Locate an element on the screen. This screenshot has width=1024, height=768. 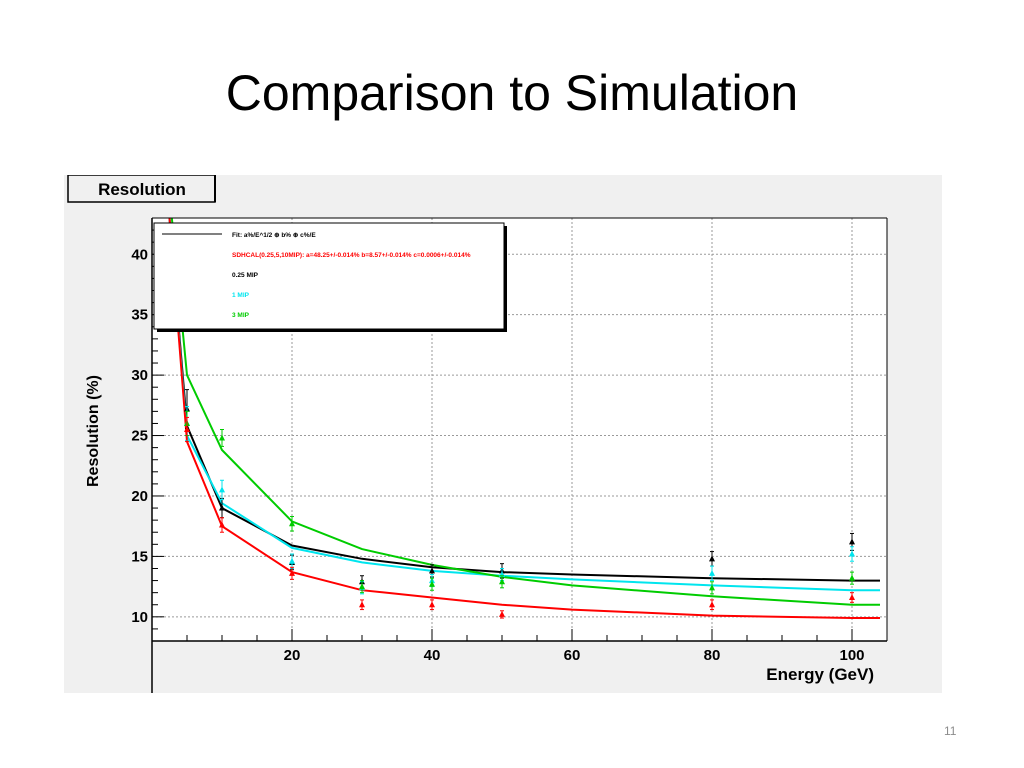
chart-title: Resolution is located at coordinates (142, 189).